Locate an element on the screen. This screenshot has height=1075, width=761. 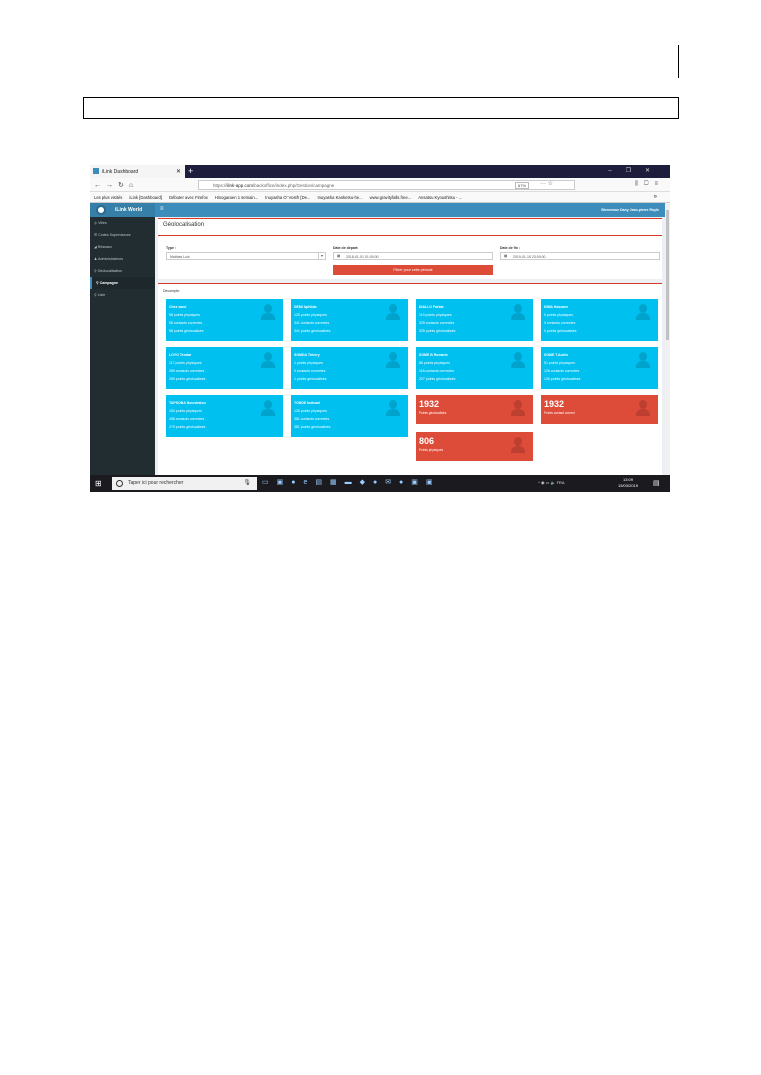
brand-name: iLink World is located at coordinates (129, 210).